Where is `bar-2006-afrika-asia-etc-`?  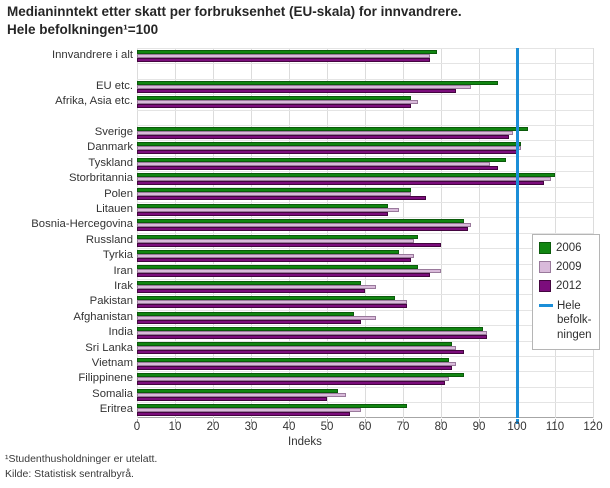 bar-2006-afrika-asia-etc- is located at coordinates (274, 97).